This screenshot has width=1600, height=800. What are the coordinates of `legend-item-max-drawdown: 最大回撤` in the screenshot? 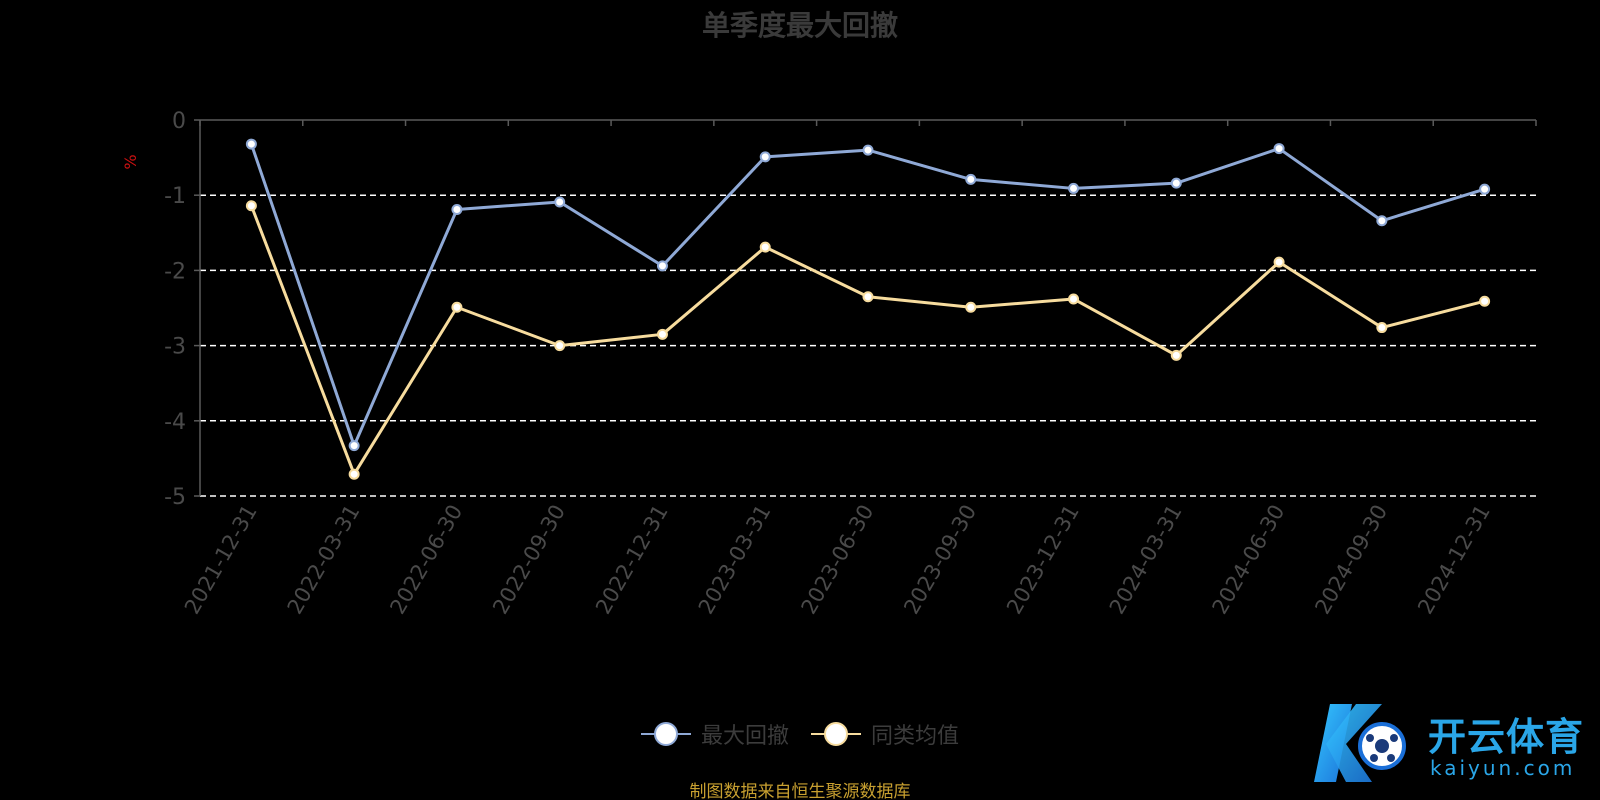 It's located at (714, 734).